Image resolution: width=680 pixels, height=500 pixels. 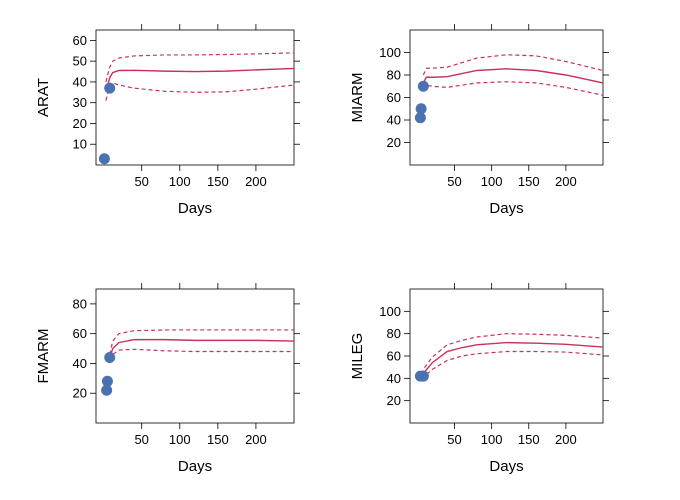 I want to click on x-tick-label-mileg-3: 200, so click(x=566, y=439).